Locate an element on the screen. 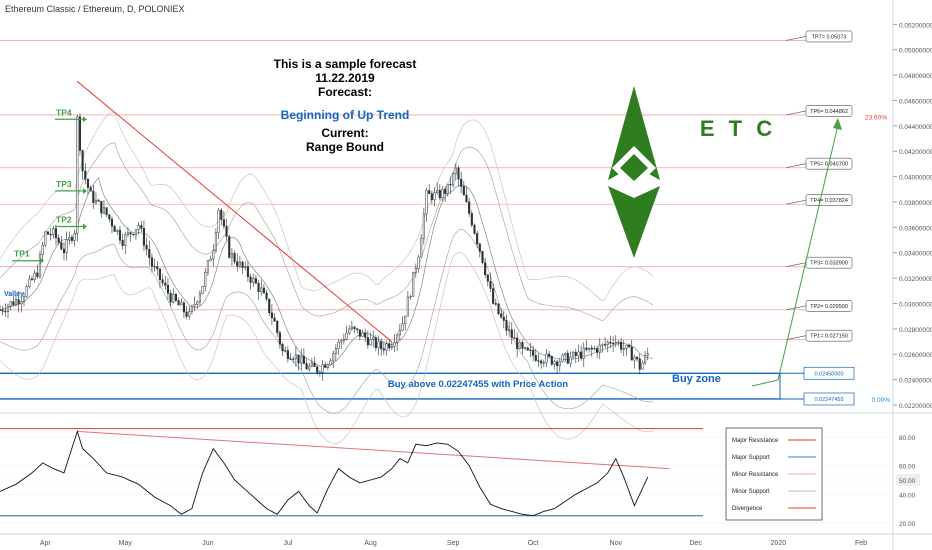  target-label: TP7= 0.05073 is located at coordinates (829, 37).